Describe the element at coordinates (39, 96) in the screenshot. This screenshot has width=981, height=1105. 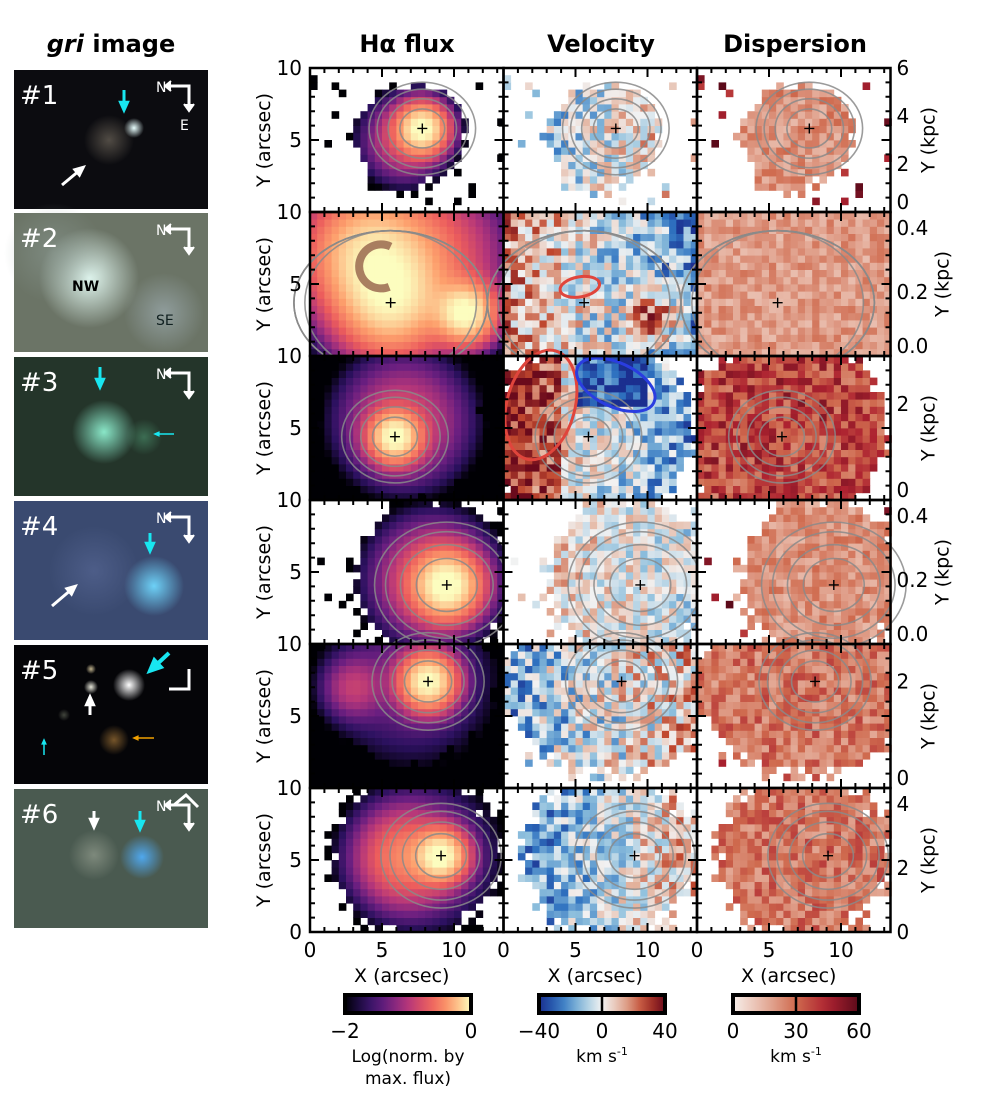
I see `galaxy-id-label: #1` at that location.